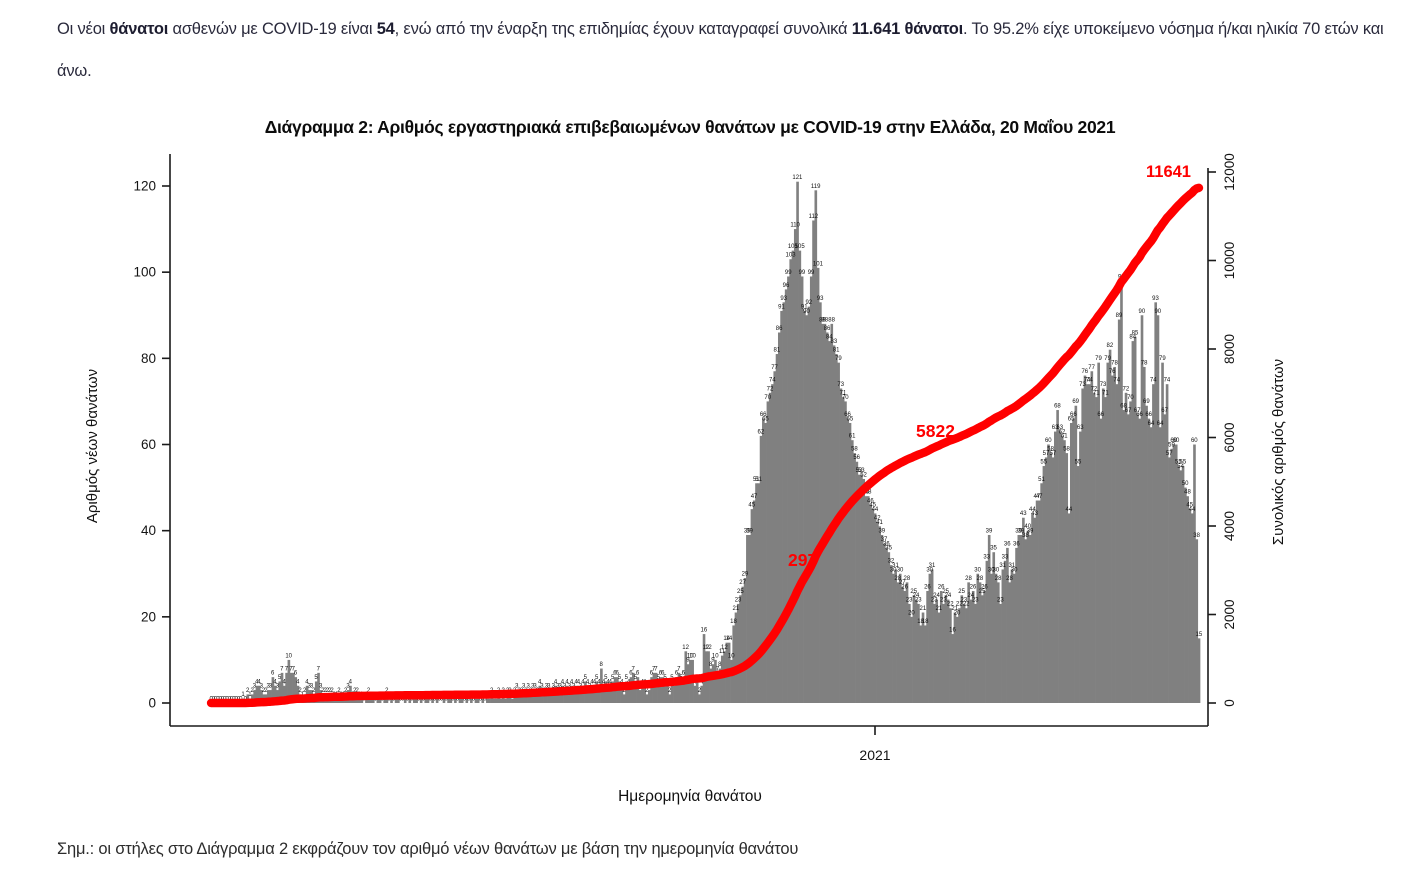 This screenshot has width=1414, height=886. What do you see at coordinates (636, 678) in the screenshot?
I see `bar-label: 5` at bounding box center [636, 678].